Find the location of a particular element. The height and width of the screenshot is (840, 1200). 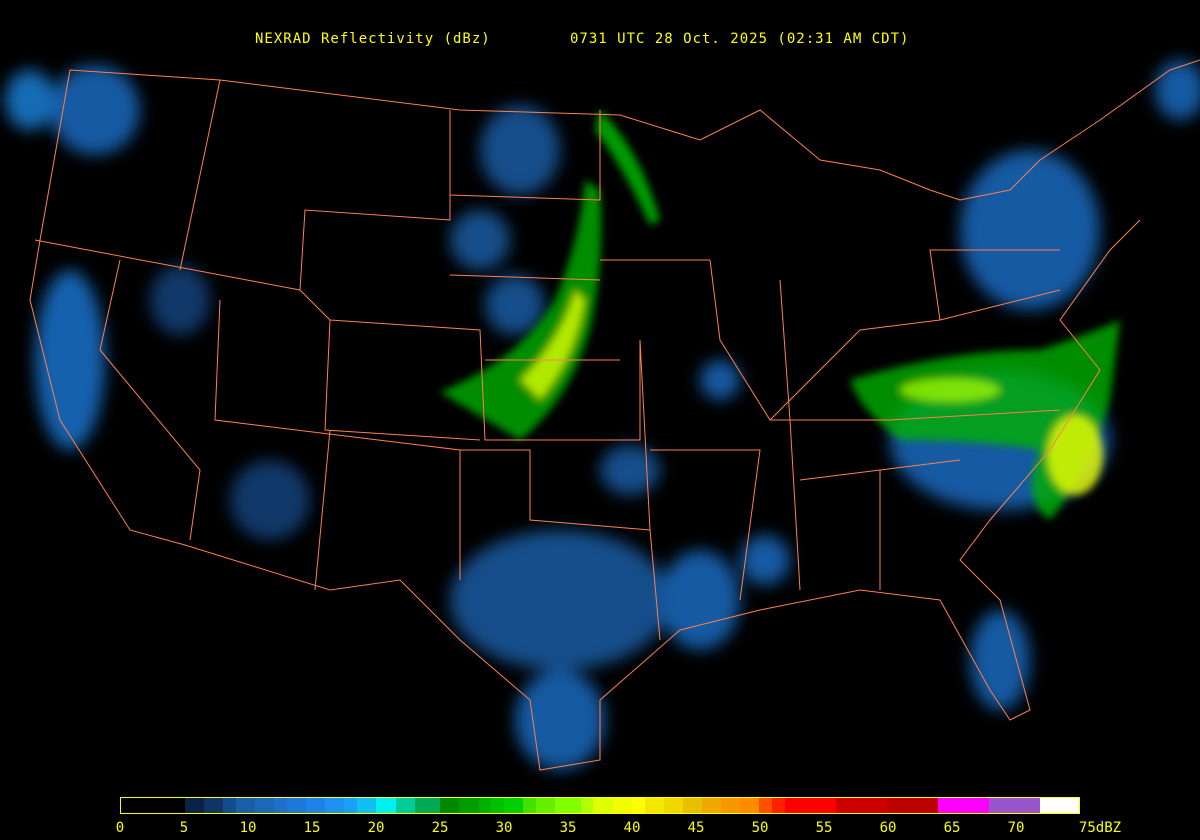

reflectivity-colorbar is located at coordinates (600, 805).